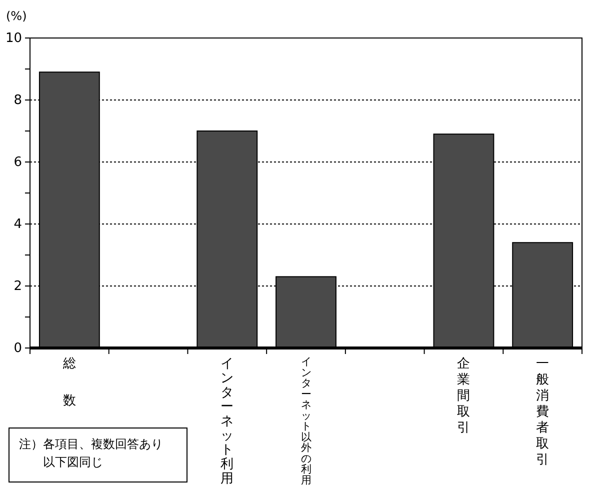  Describe the element at coordinates (463, 396) in the screenshot. I see `x-tick-label: 企業間取引` at that location.